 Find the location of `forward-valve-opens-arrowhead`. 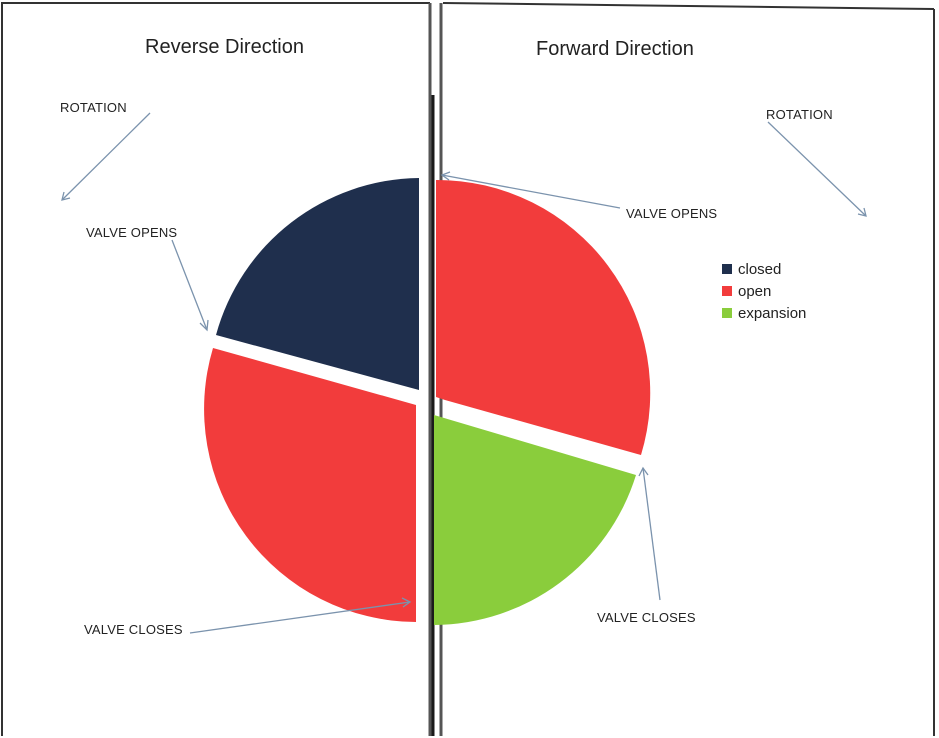

forward-valve-opens-arrowhead is located at coordinates (445, 176).